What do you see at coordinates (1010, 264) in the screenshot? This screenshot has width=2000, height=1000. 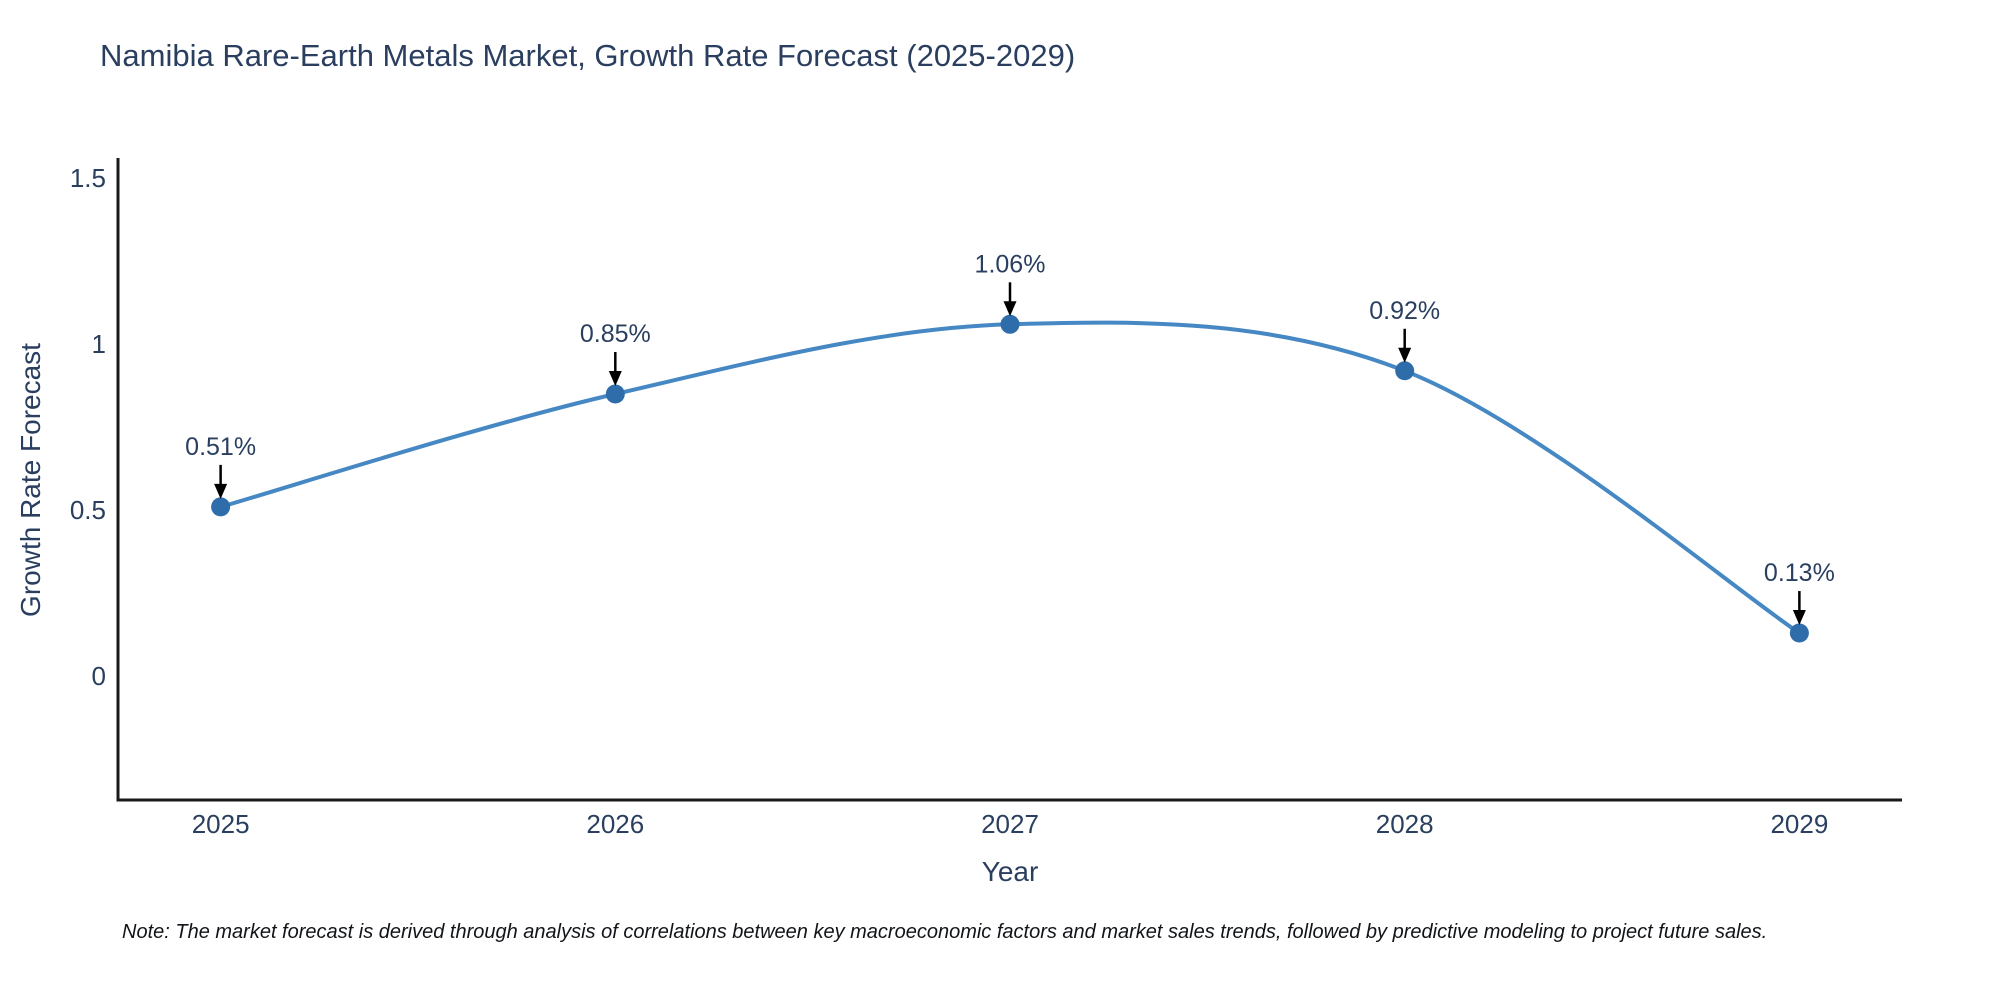 I see `data-point-label: 1.06%` at bounding box center [1010, 264].